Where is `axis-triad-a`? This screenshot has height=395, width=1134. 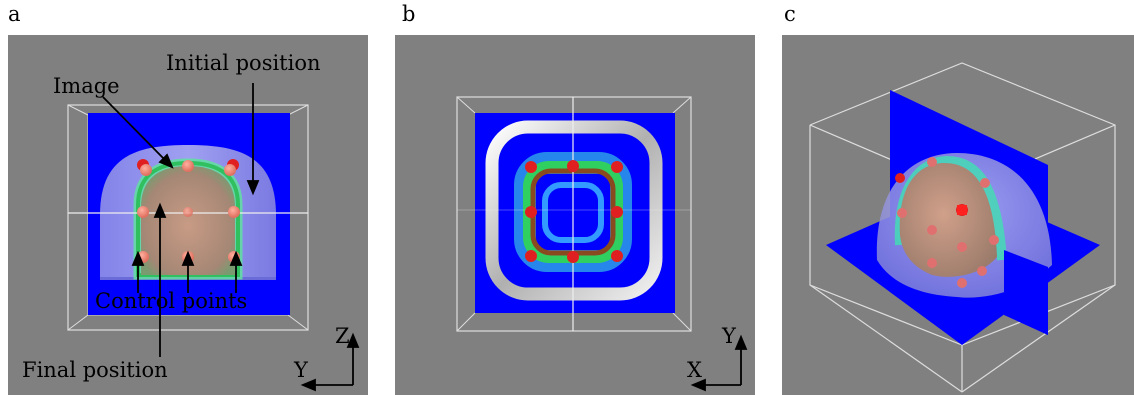 axis-triad-a is located at coordinates (330, 362).